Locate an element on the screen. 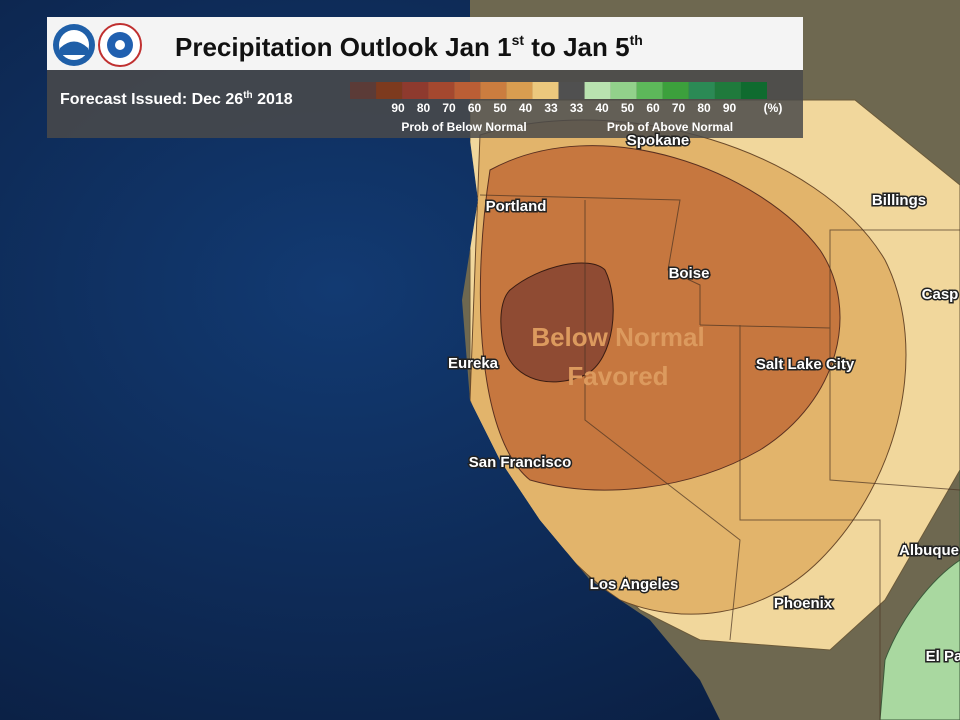  city-label: San Francisco is located at coordinates (520, 462).